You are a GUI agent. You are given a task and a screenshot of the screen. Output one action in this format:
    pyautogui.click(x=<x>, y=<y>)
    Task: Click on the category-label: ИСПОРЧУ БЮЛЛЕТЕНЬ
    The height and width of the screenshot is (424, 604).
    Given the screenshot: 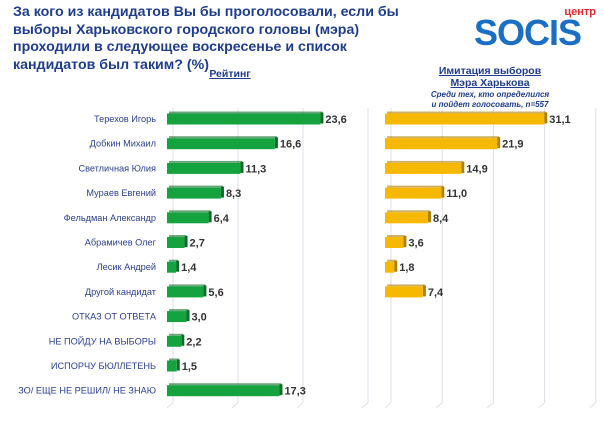 What is the action you would take?
    pyautogui.click(x=103, y=366)
    